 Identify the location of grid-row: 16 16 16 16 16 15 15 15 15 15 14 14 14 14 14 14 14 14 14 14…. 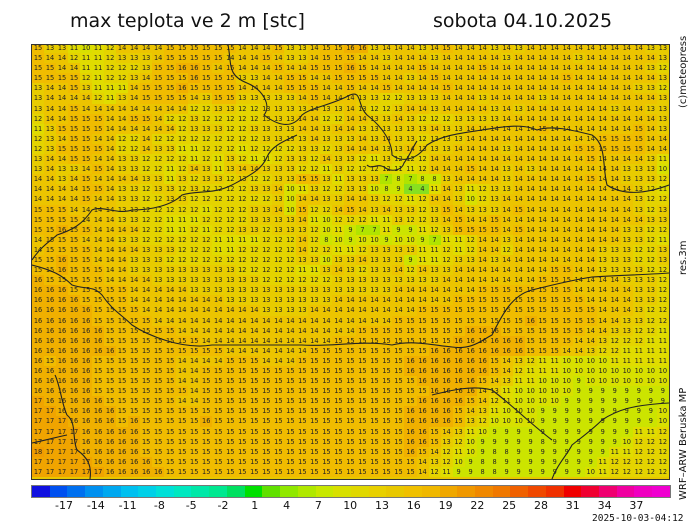
(350, 320).